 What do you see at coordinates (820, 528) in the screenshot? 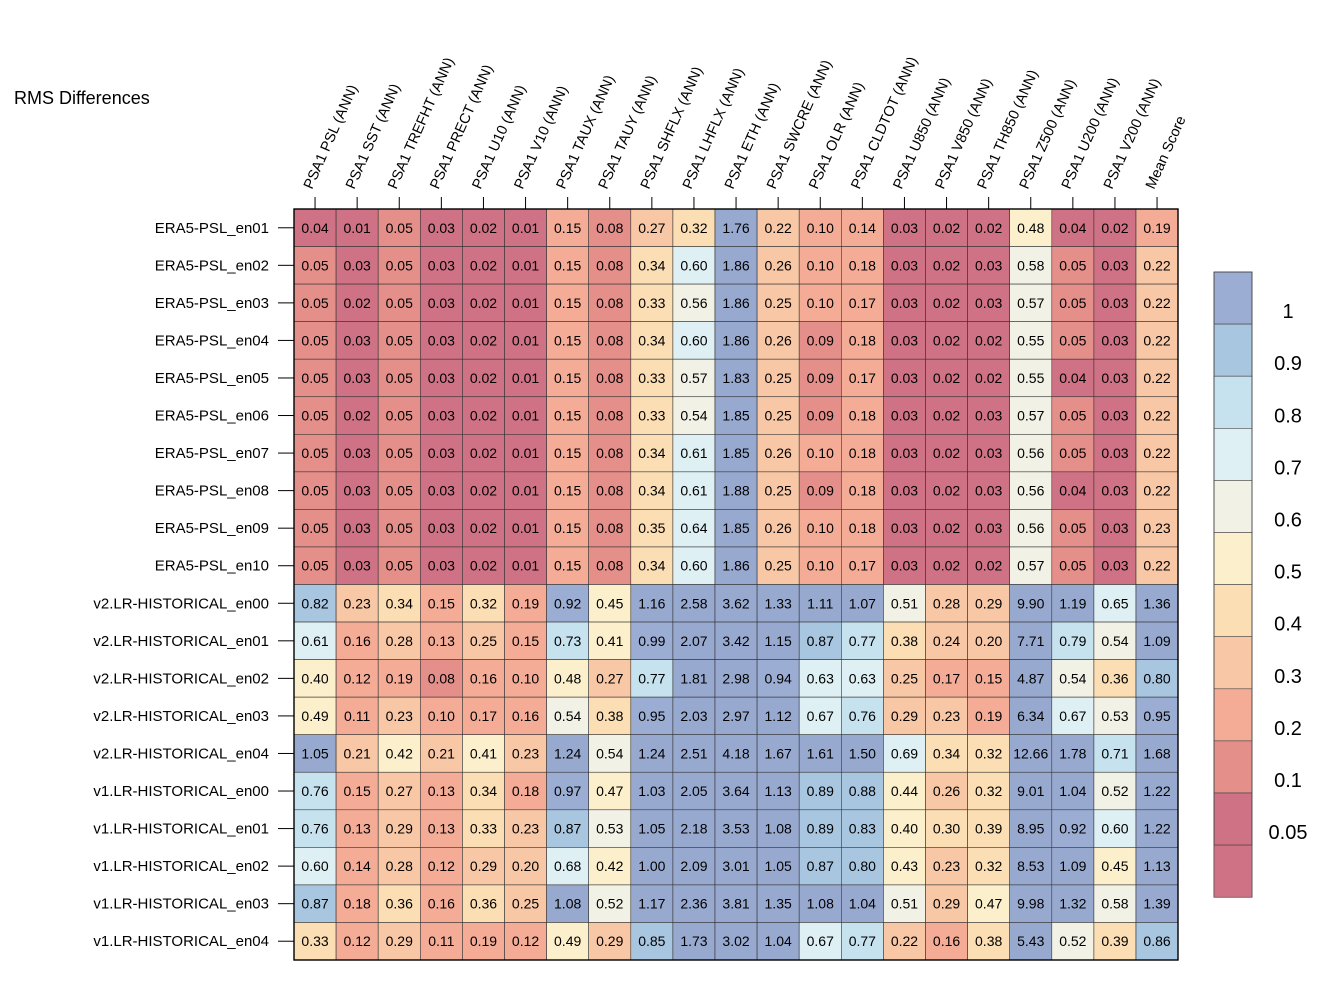
I see `cell-value: 0.10` at bounding box center [820, 528].